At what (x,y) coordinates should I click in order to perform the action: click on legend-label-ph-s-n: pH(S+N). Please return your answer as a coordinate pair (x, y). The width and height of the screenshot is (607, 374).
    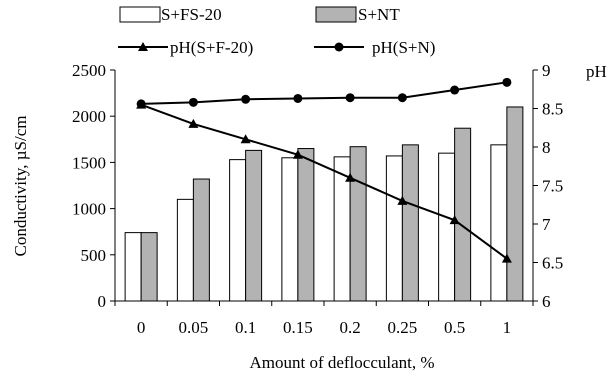
    Looking at the image, I should click on (403, 47).